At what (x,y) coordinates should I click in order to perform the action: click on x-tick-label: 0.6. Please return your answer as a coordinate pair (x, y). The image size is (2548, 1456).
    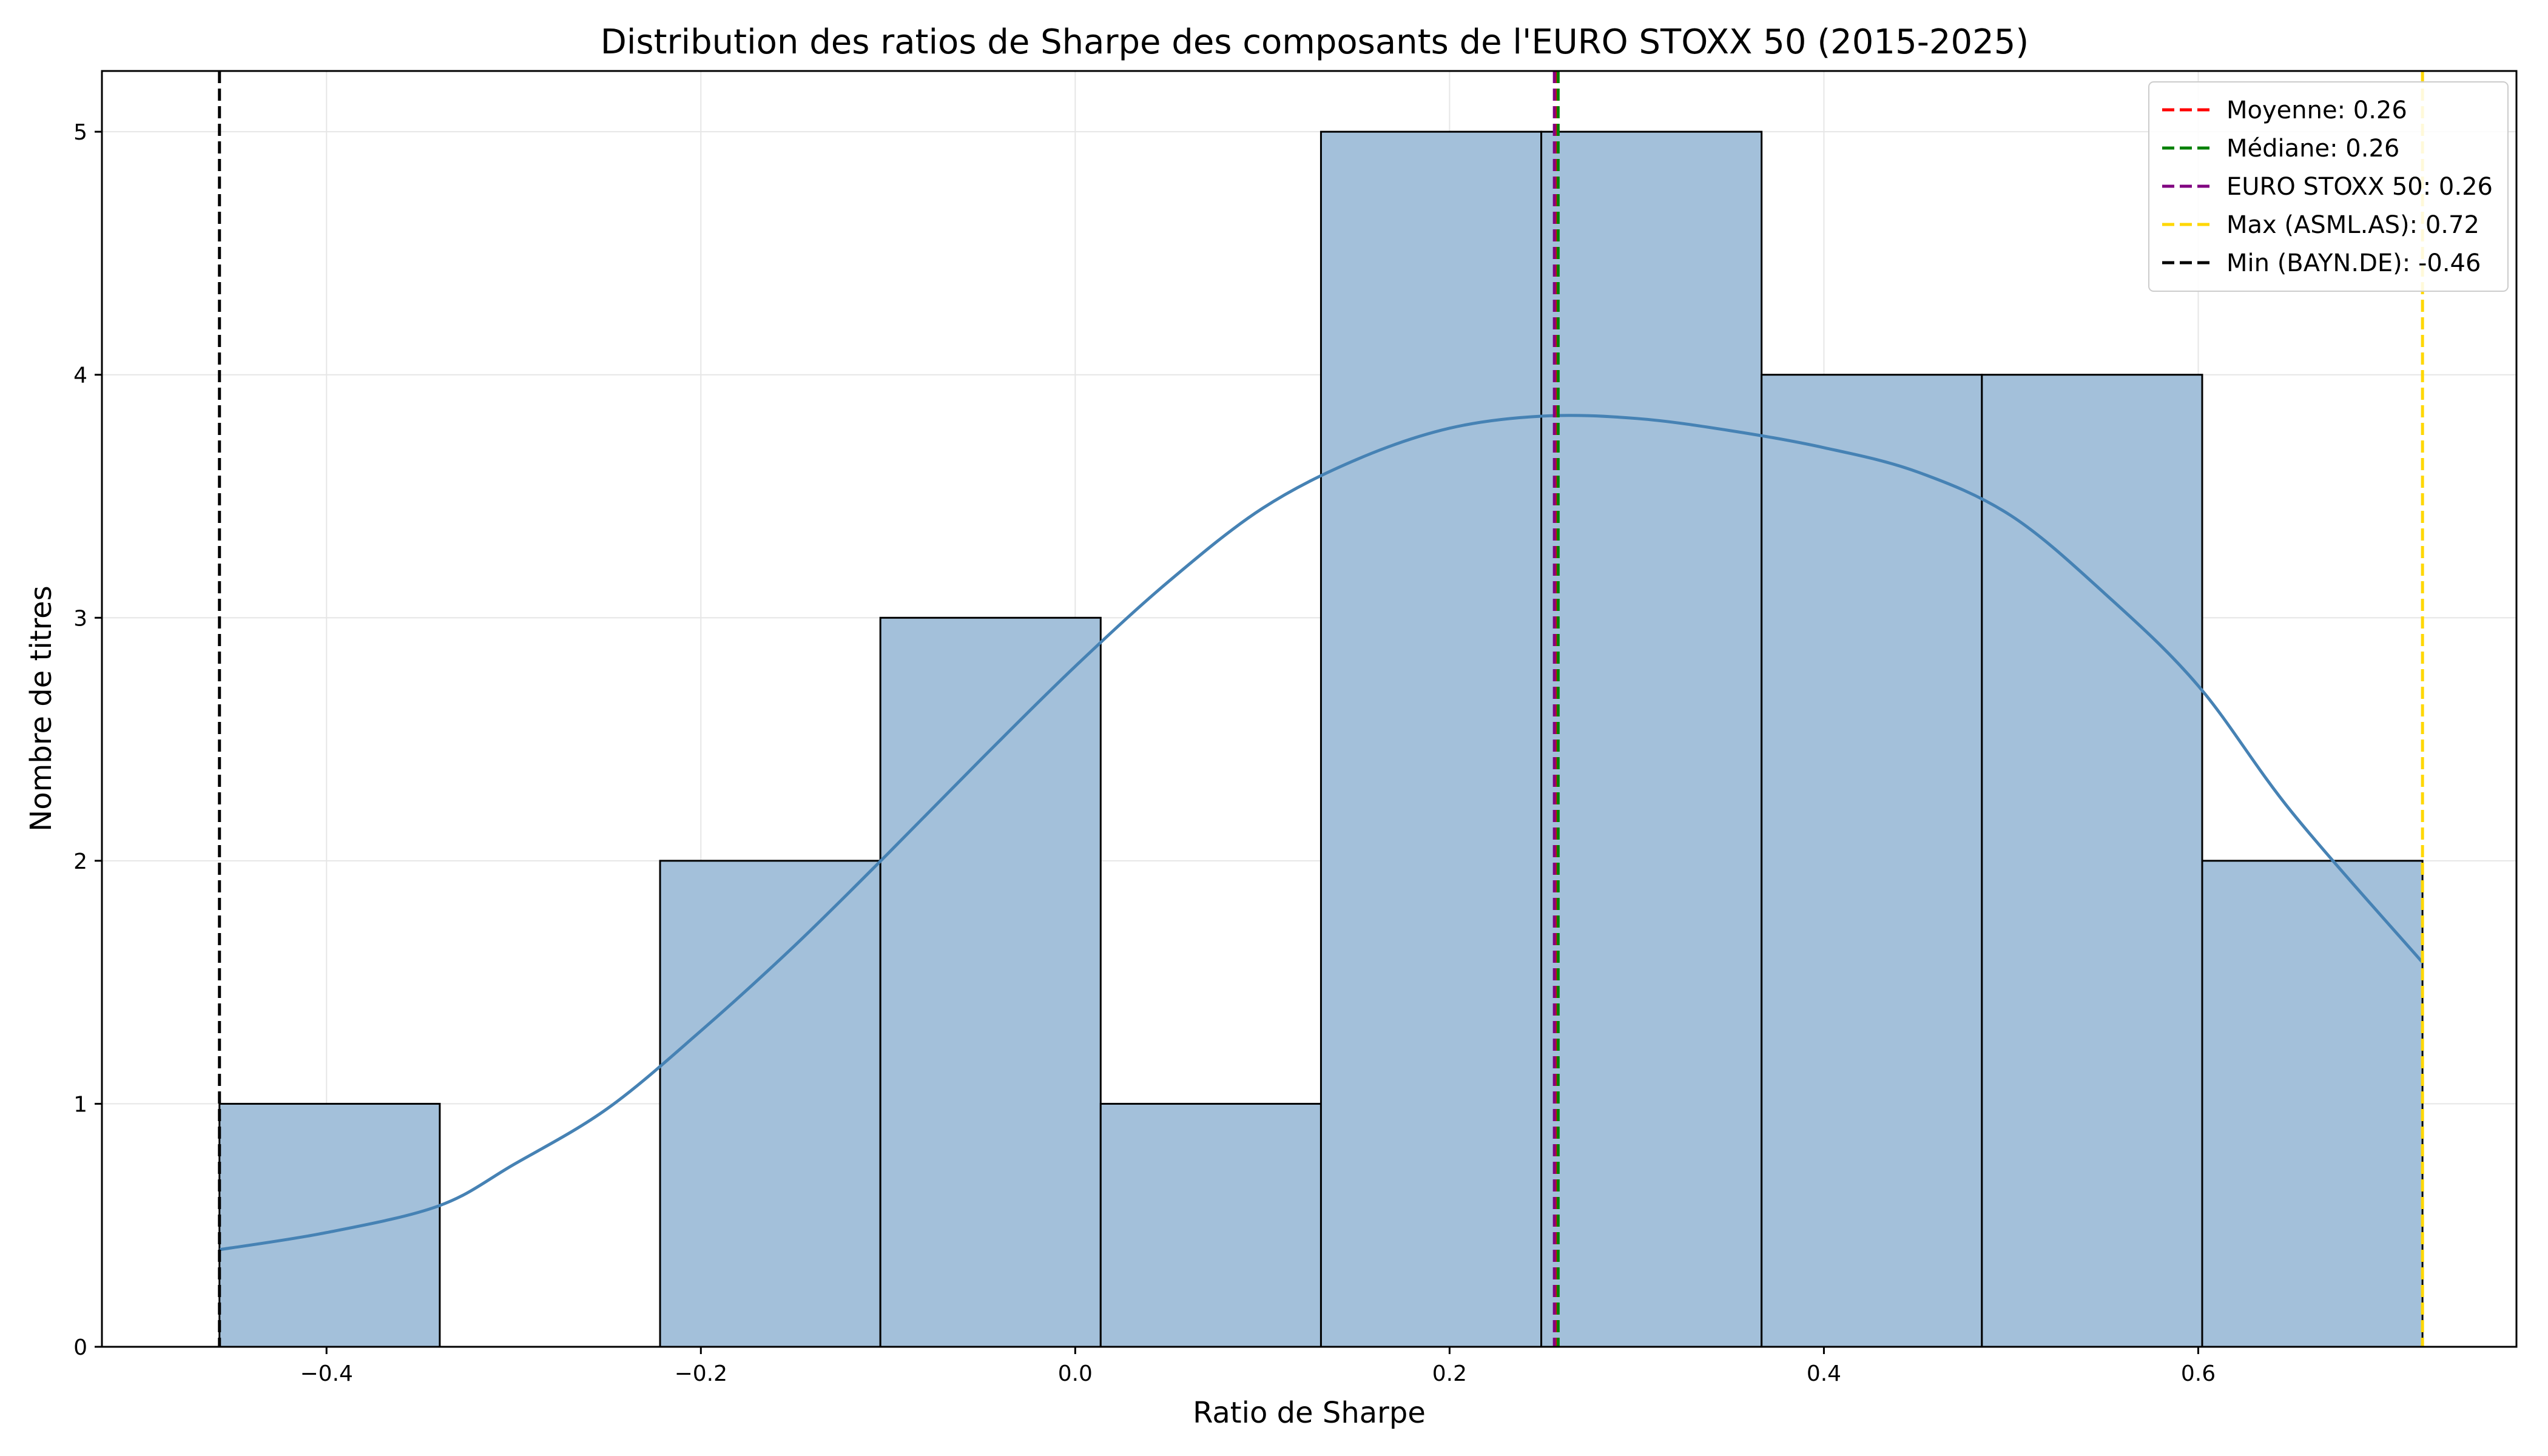
    Looking at the image, I should click on (2198, 1373).